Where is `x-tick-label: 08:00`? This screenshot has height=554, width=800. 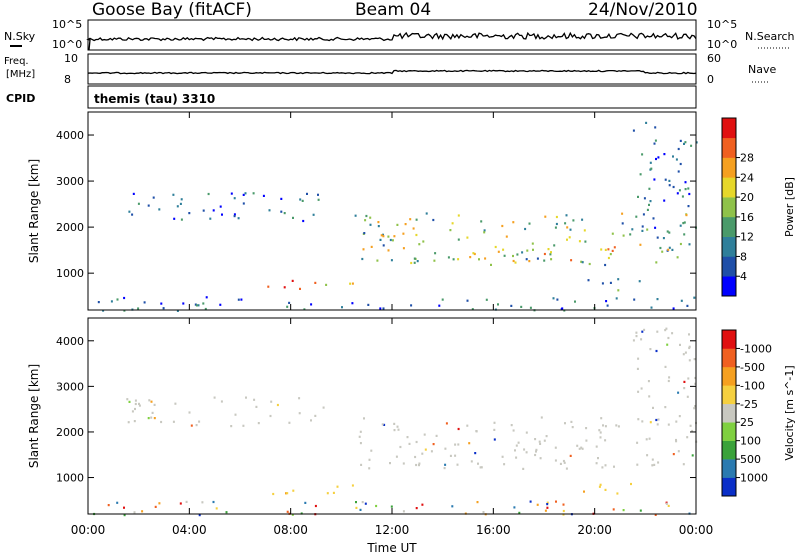 x-tick-label: 08:00 is located at coordinates (290, 530).